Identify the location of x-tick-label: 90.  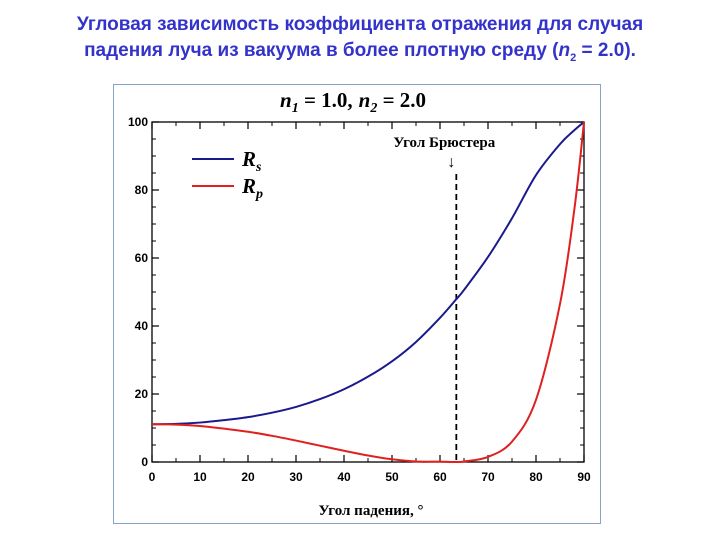
(584, 477).